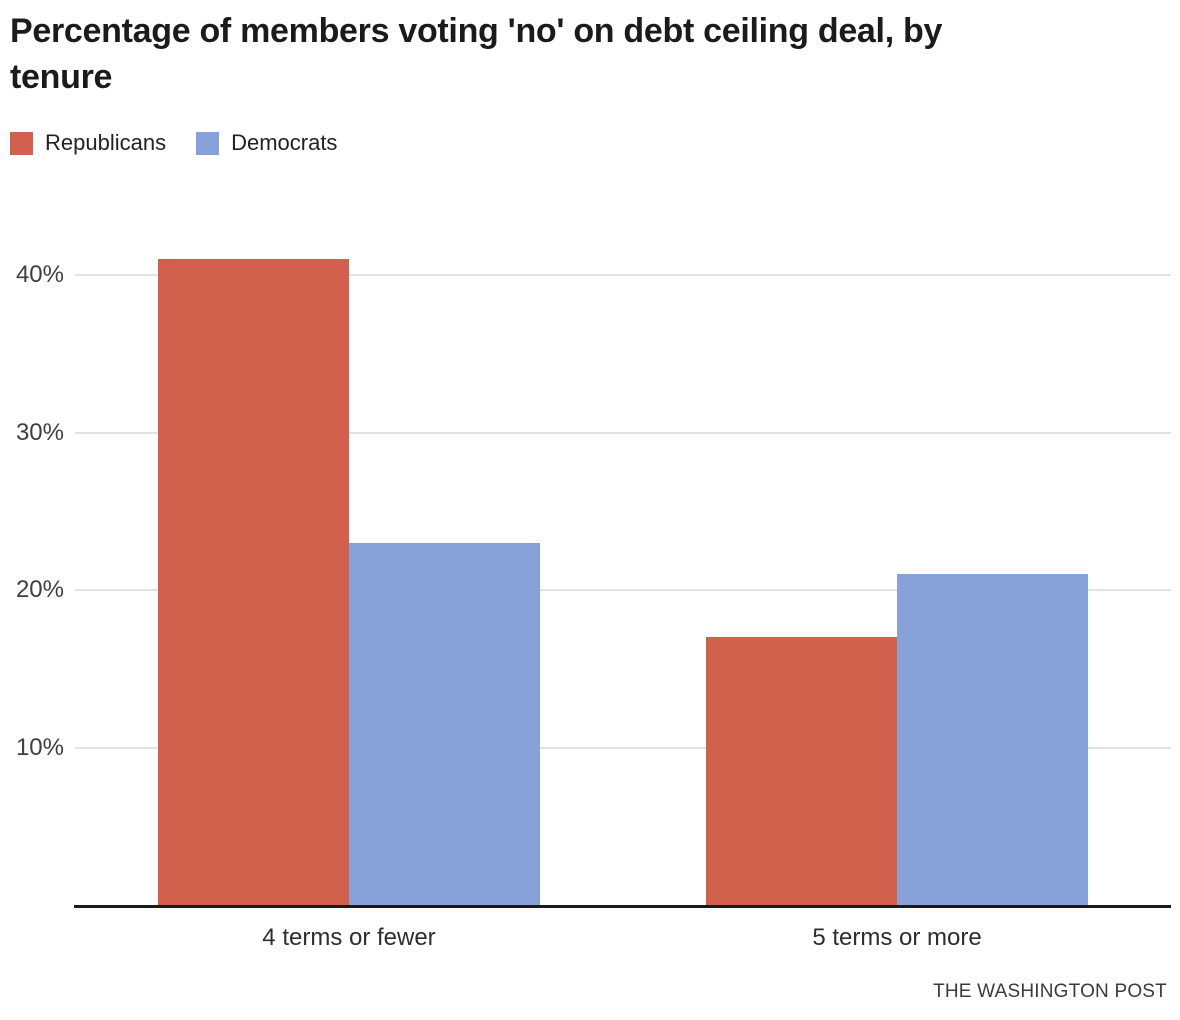 The height and width of the screenshot is (1020, 1180). I want to click on y-tick-label-20: 20%, so click(39, 589).